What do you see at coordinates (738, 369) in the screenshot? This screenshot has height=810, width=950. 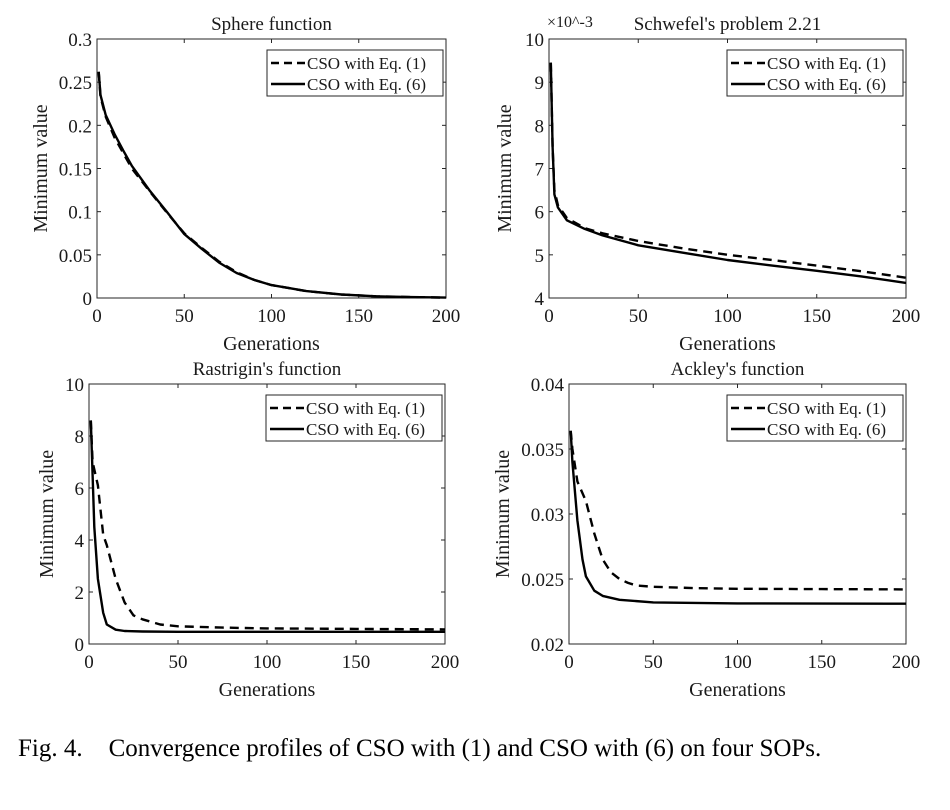 I see `chart-title: Ackley's function` at bounding box center [738, 369].